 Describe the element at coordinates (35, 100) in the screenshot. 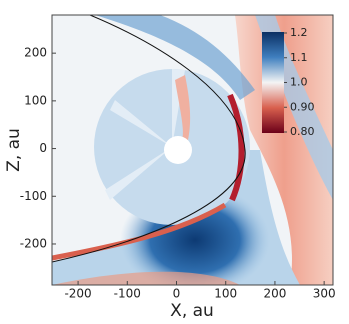

I see `y-tick-label: 100` at that location.